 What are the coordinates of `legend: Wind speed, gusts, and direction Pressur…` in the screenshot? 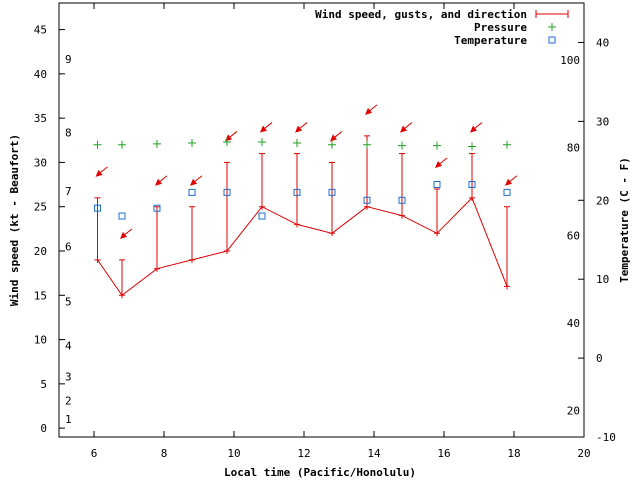 It's located at (442, 27).